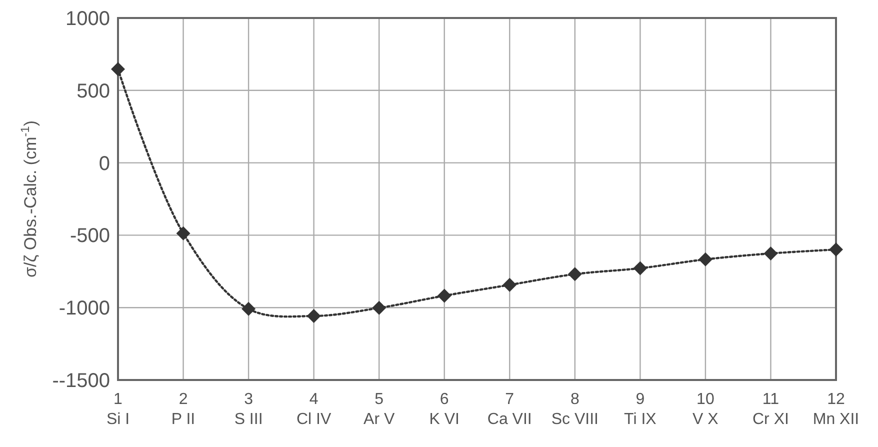 This screenshot has width=878, height=447. I want to click on x-tick-label: 10 V X, so click(705, 409).